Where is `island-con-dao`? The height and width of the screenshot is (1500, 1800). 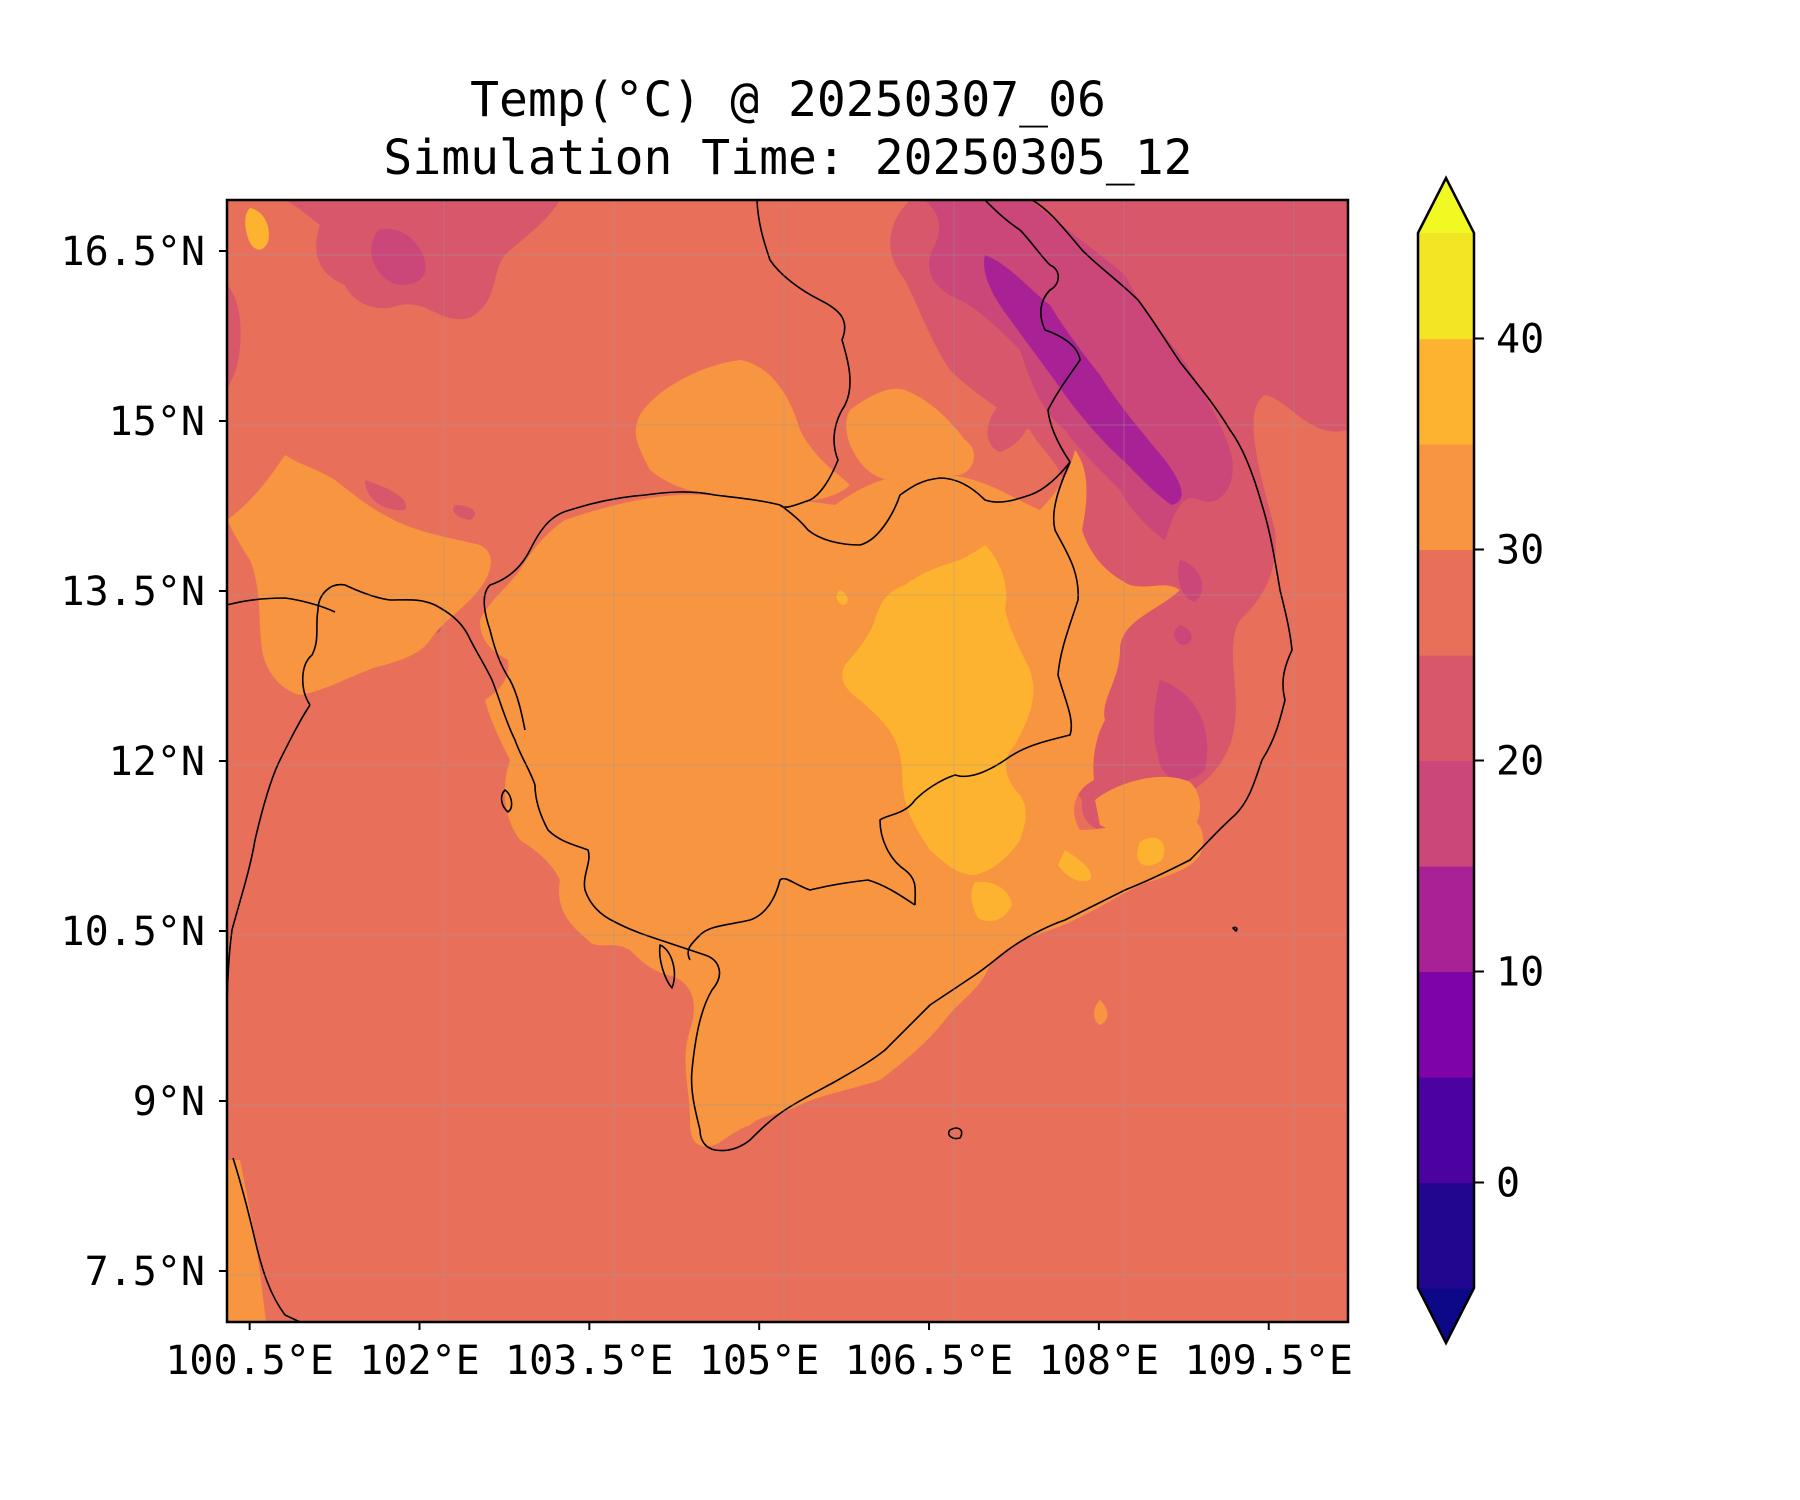
island-con-dao is located at coordinates (955, 1133).